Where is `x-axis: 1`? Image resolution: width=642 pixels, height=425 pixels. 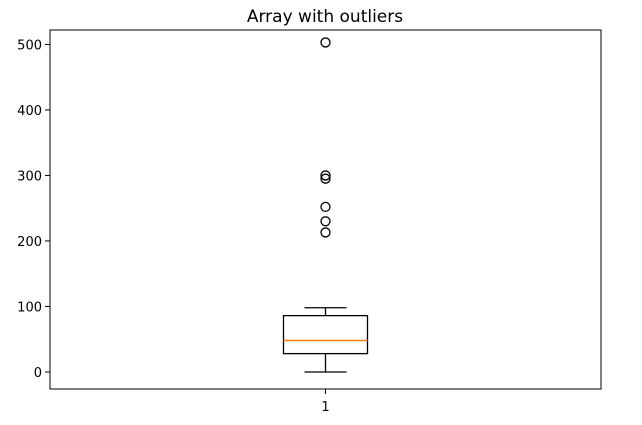
x-axis: 1 is located at coordinates (325, 402).